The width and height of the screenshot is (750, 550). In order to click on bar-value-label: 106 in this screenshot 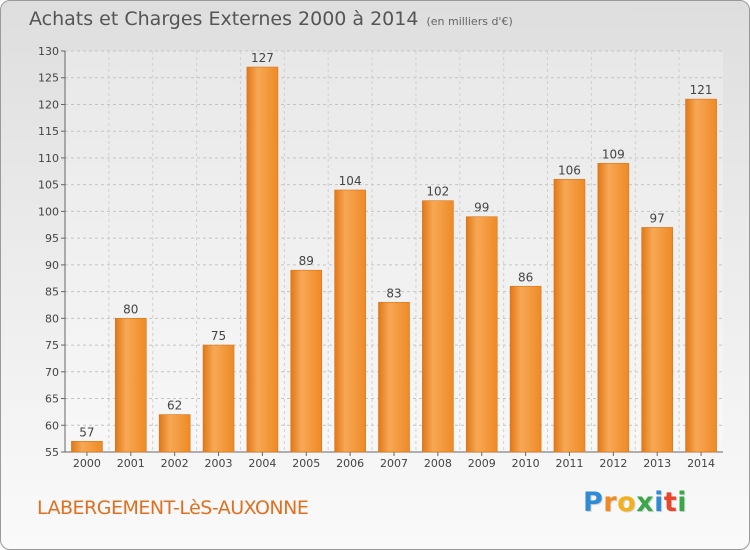, I will do `click(569, 170)`.